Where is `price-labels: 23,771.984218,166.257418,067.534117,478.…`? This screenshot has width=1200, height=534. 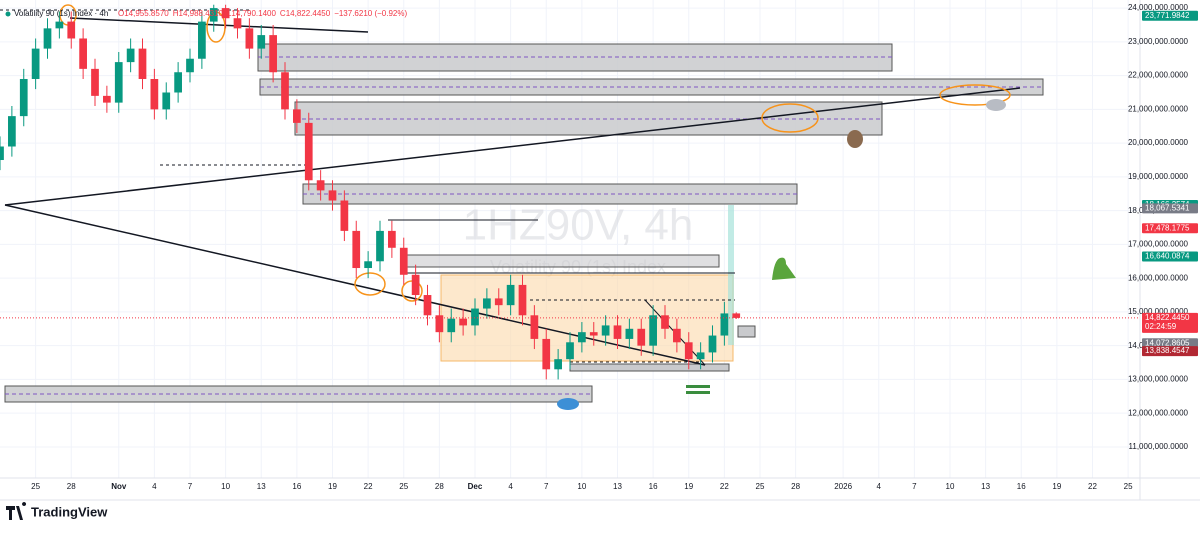
price-labels: 23,771.984218,166.257418,067.534117,478.… is located at coordinates (1170, 183).